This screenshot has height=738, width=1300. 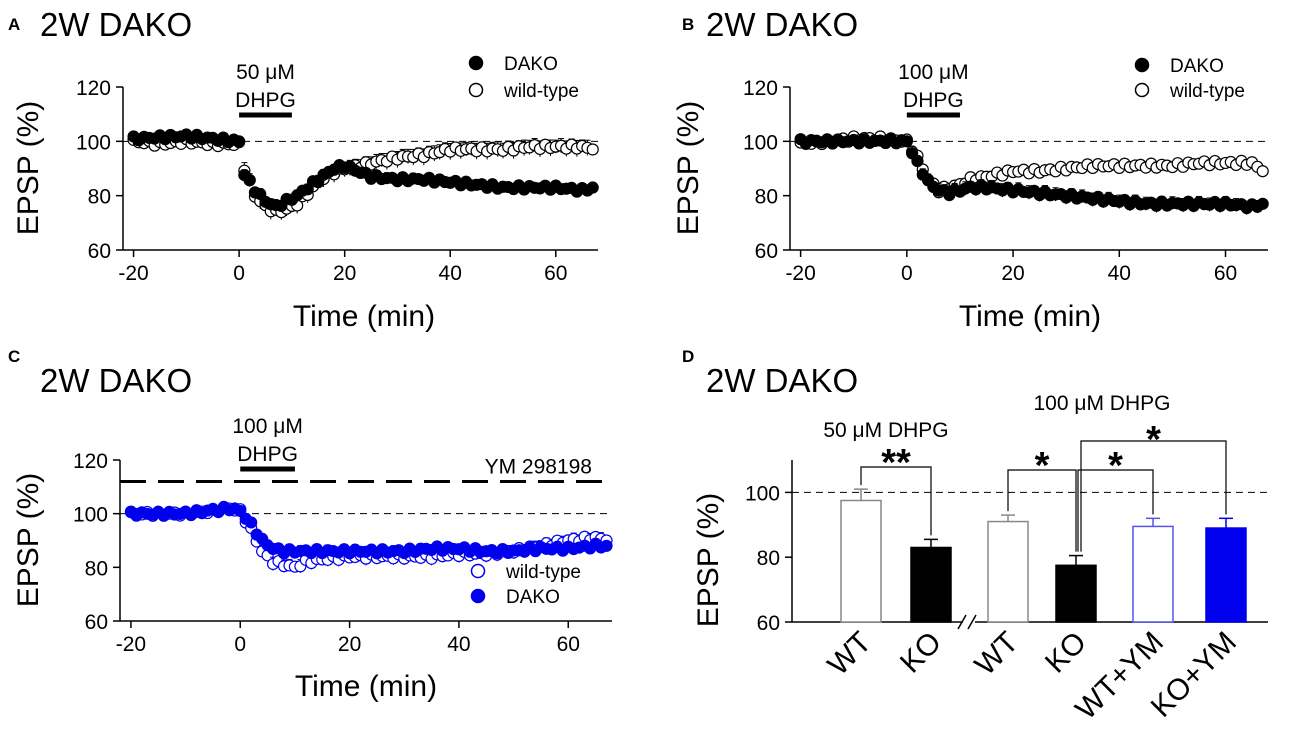 I want to click on bar-wt-ym, so click(x=1153, y=574).